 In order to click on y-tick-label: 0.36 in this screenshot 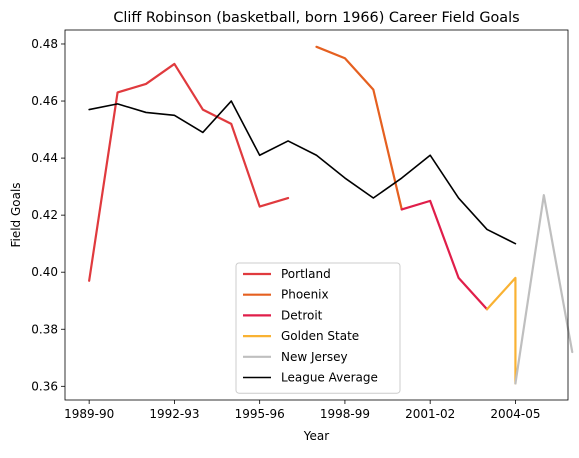, I will do `click(44, 386)`.